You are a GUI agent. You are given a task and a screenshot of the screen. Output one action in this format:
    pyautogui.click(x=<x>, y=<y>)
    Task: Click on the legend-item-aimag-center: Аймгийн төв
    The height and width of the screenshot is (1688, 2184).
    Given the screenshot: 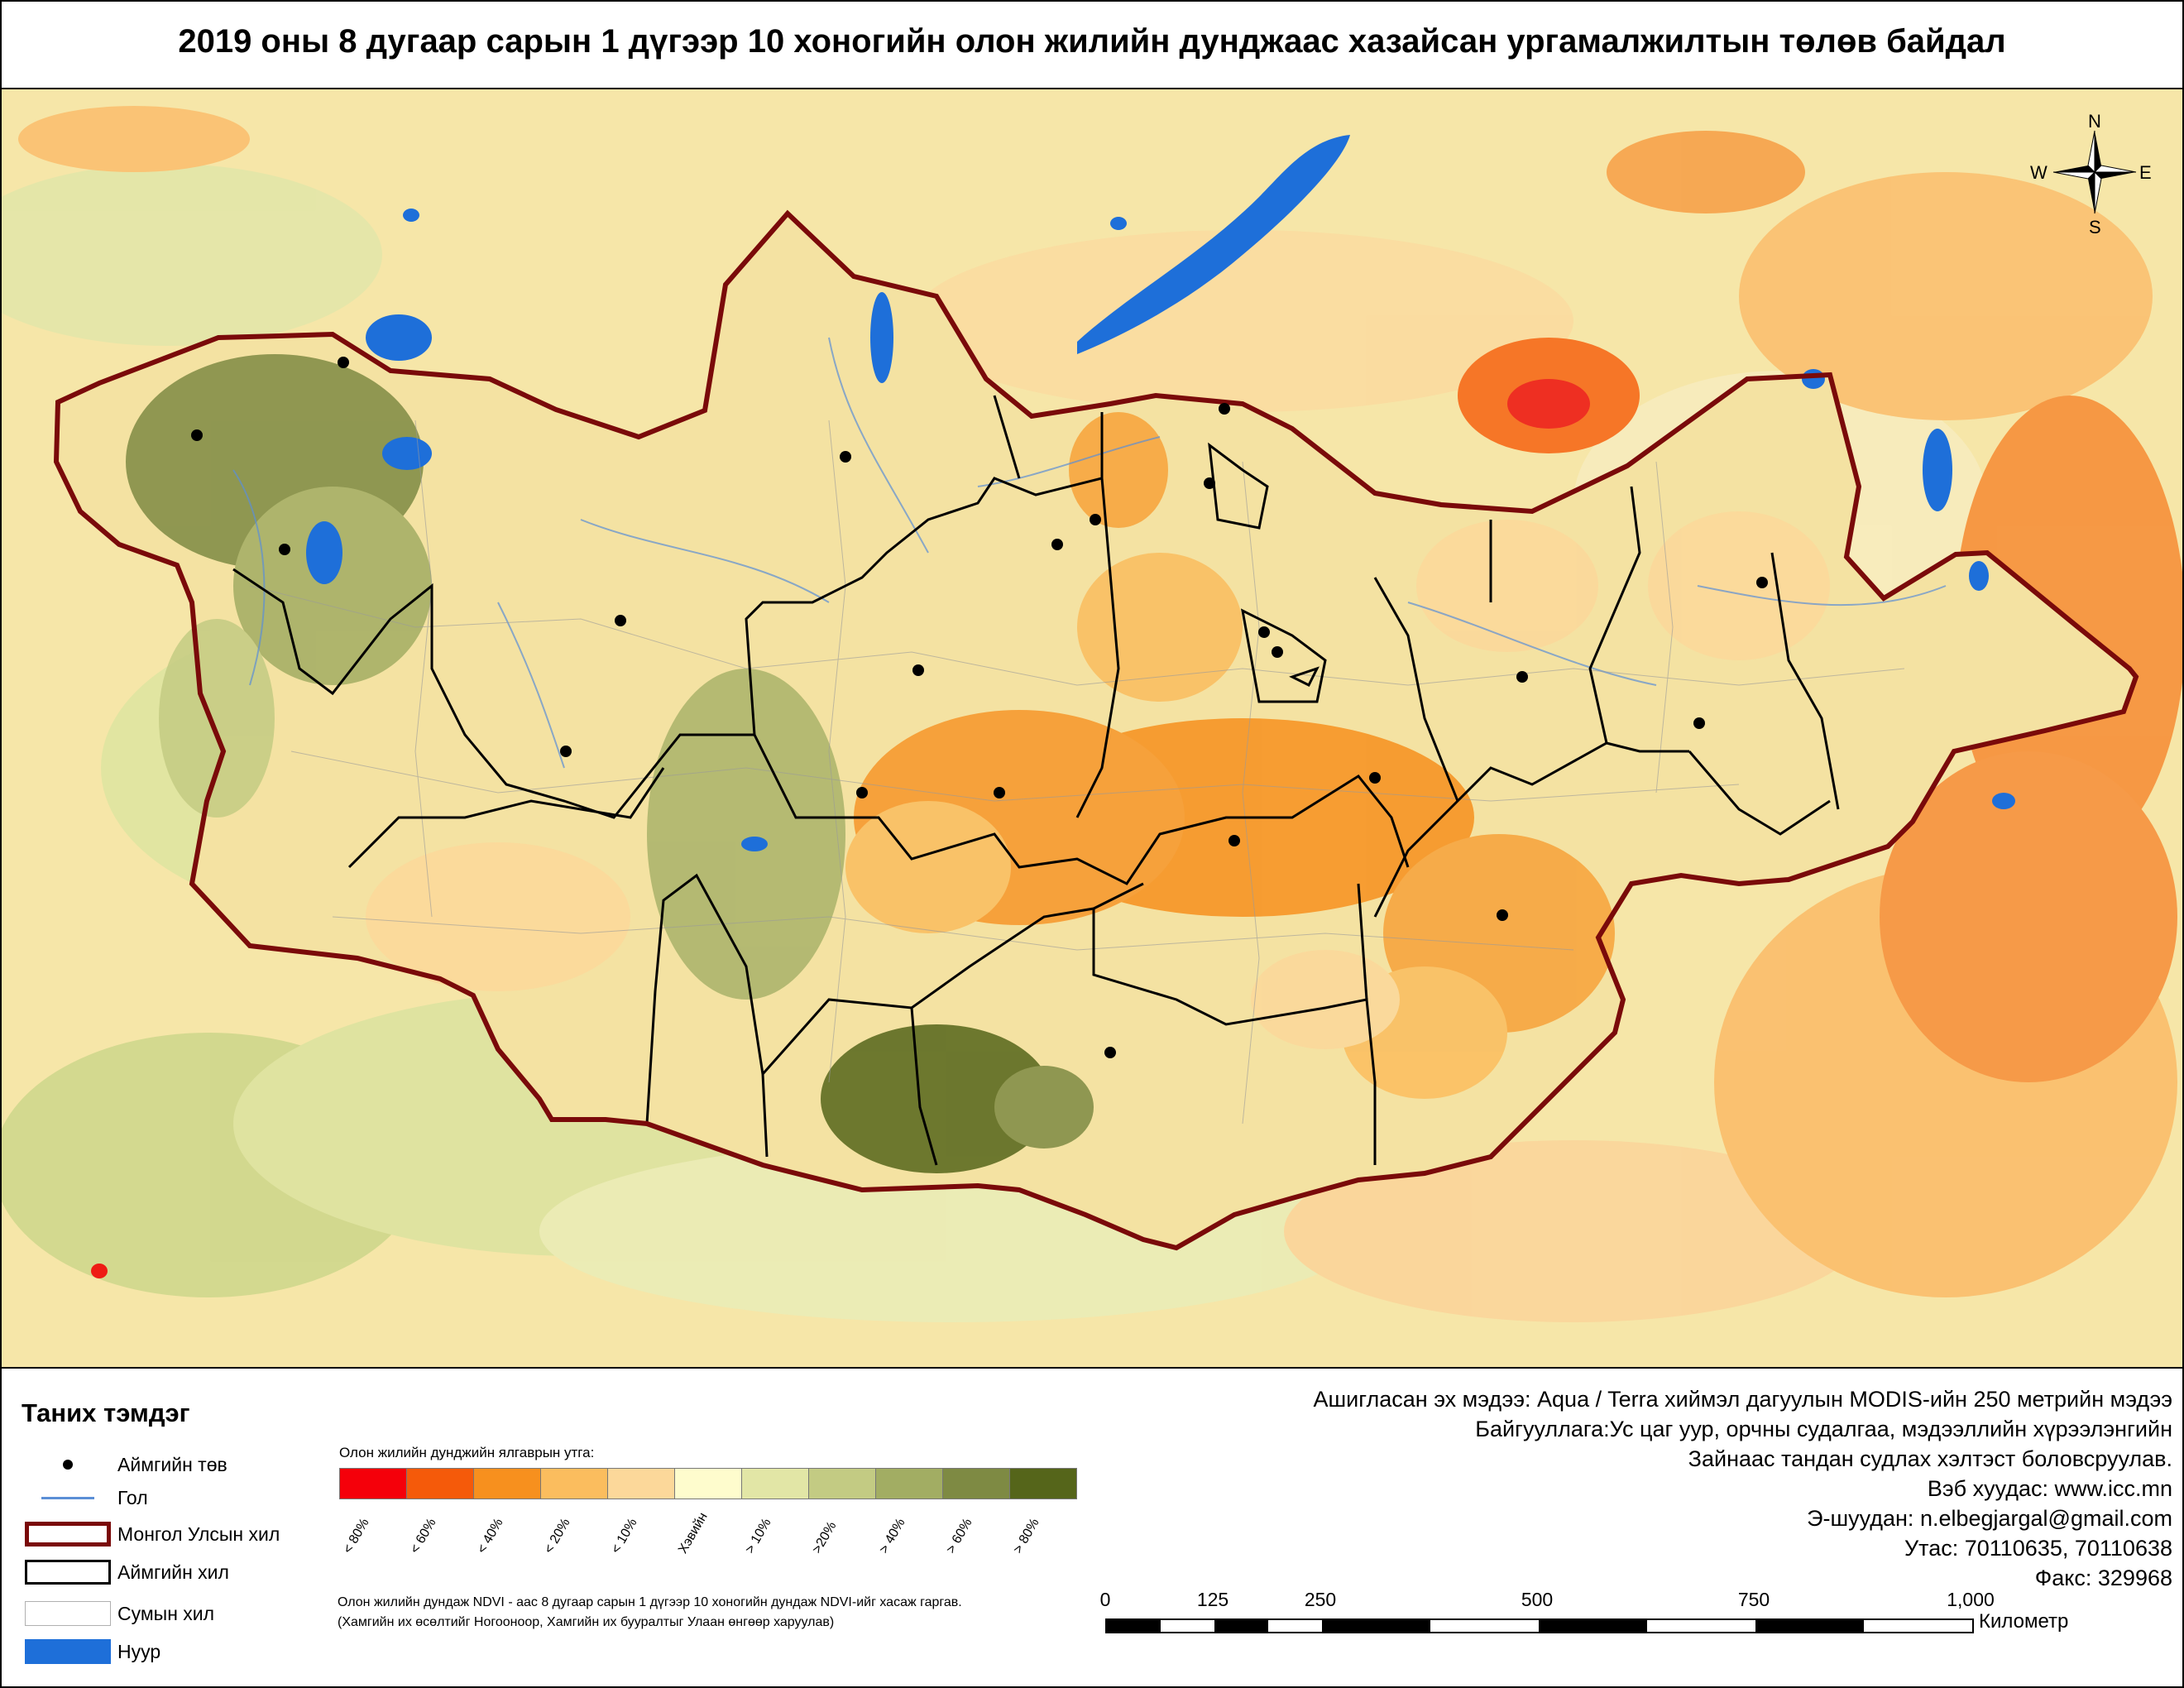 What is the action you would take?
    pyautogui.click(x=125, y=1464)
    